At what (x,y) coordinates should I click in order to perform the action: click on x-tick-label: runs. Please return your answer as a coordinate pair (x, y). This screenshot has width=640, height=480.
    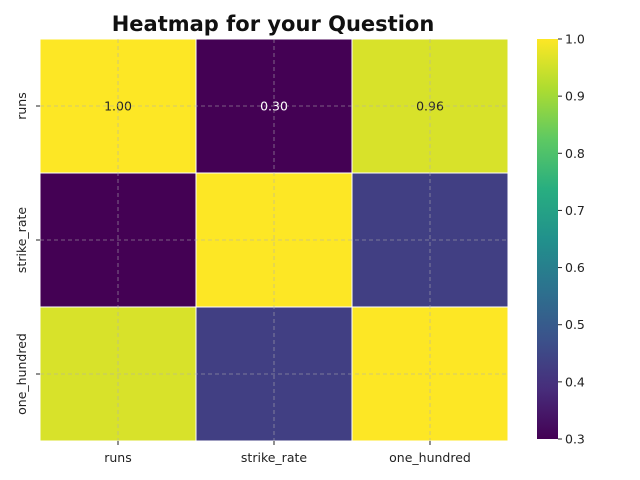
    Looking at the image, I should click on (118, 457).